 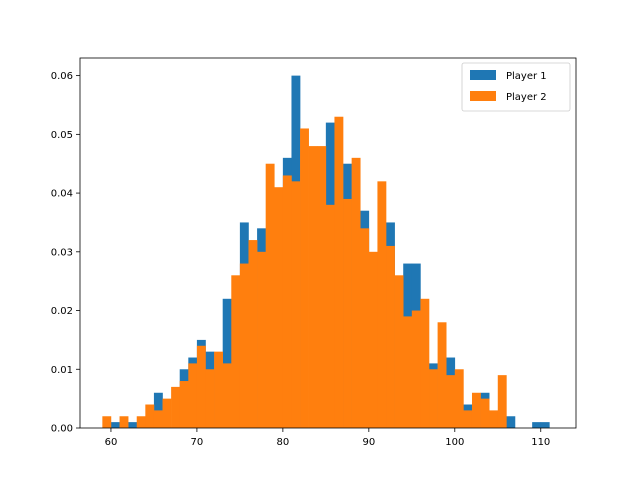 What do you see at coordinates (454, 442) in the screenshot?
I see `x-tick-label: 100` at bounding box center [454, 442].